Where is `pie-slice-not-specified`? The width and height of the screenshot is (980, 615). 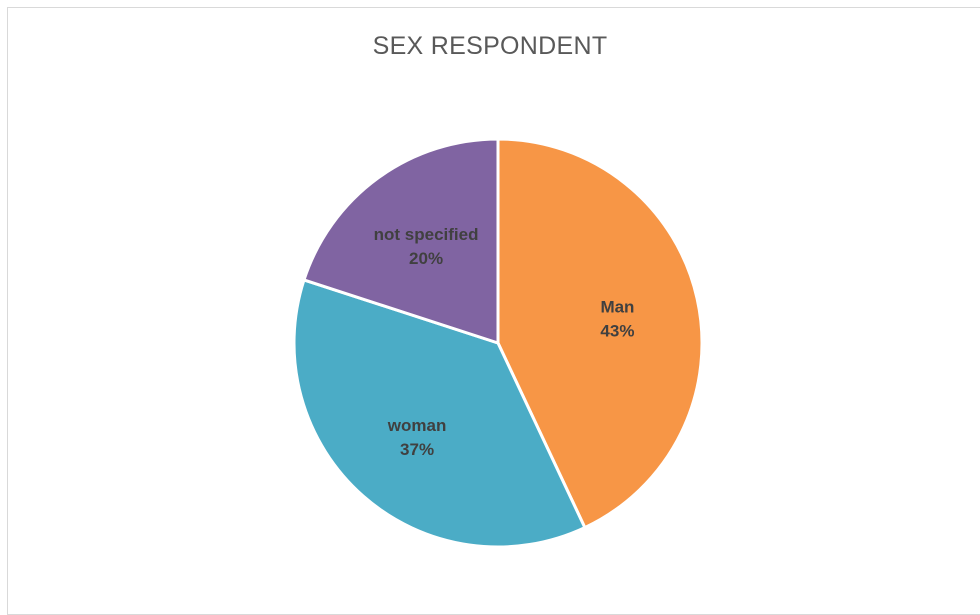 pie-slice-not-specified is located at coordinates (401, 241).